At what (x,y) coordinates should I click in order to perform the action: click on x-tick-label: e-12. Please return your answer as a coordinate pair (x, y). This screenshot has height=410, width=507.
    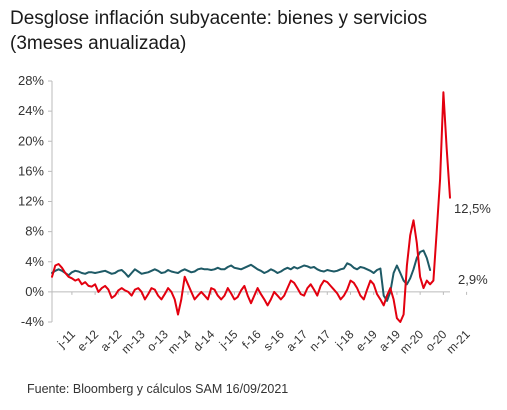
    Looking at the image, I should click on (87, 340).